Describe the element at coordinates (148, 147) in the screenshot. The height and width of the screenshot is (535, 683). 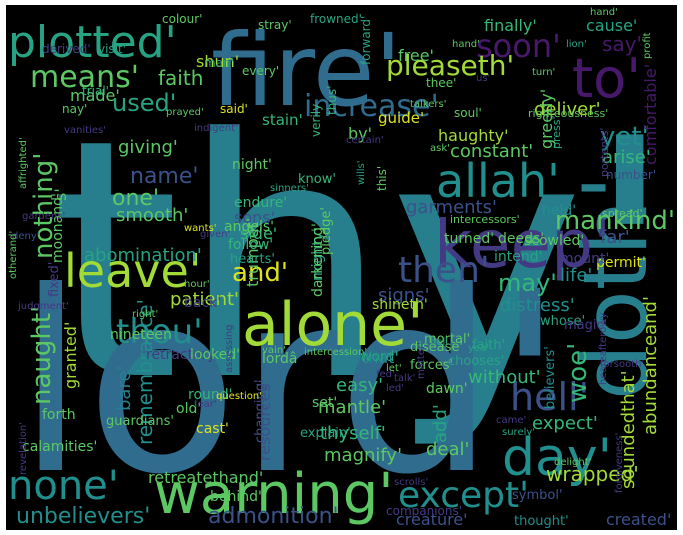
I see `word-44: giving'` at that location.